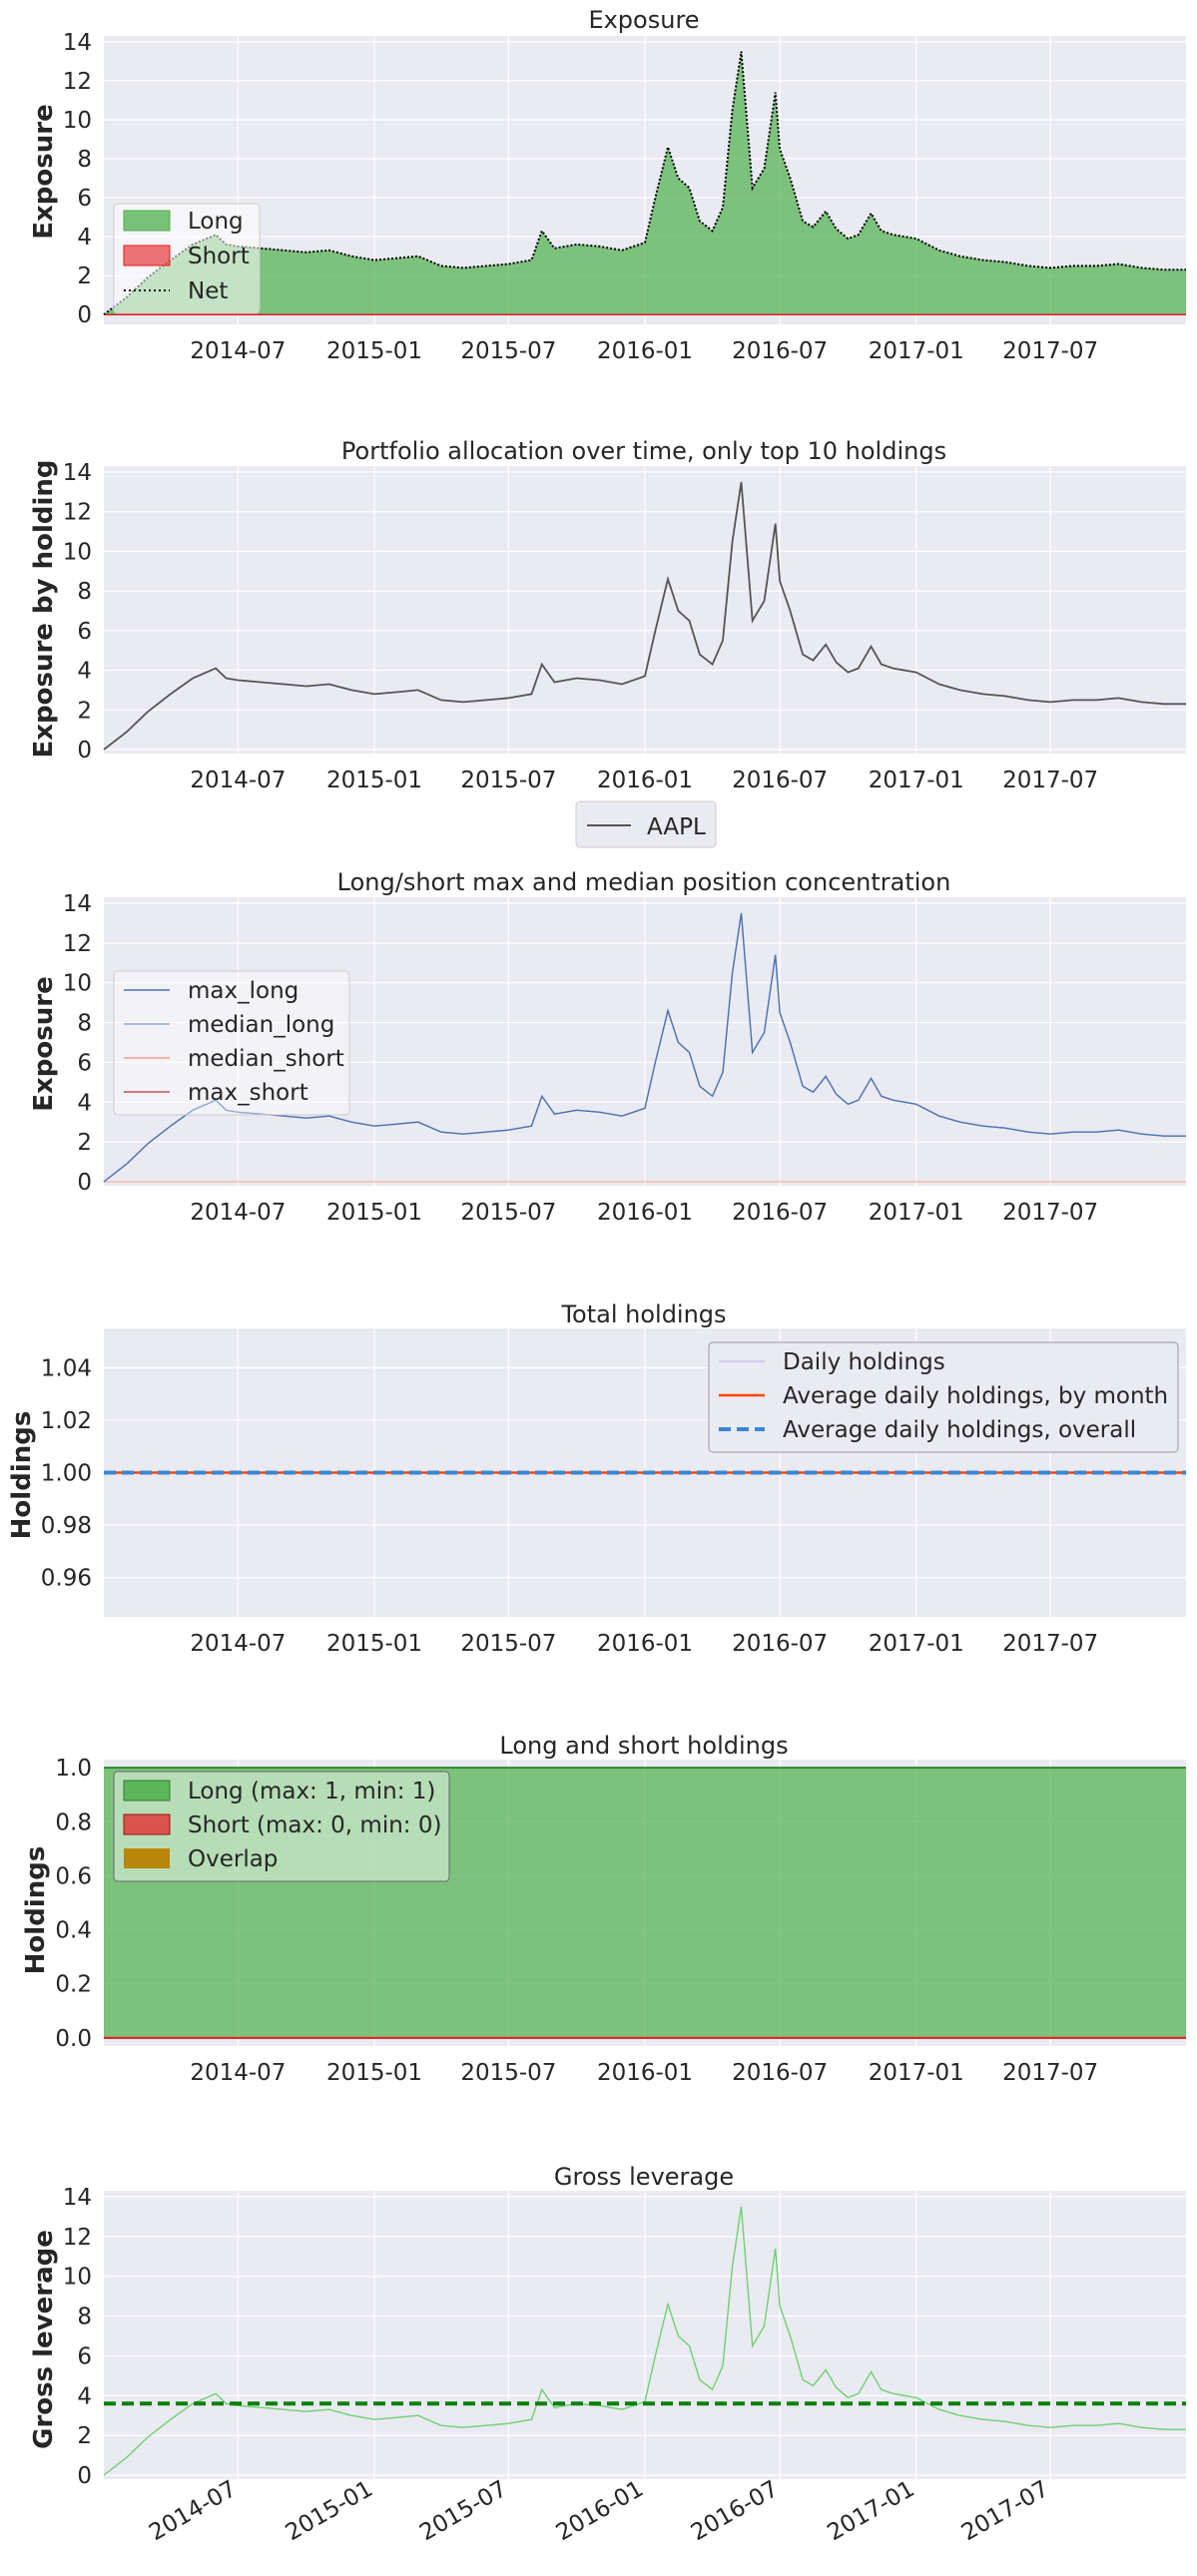  I want to click on legend-swatch-long, so click(147, 1791).